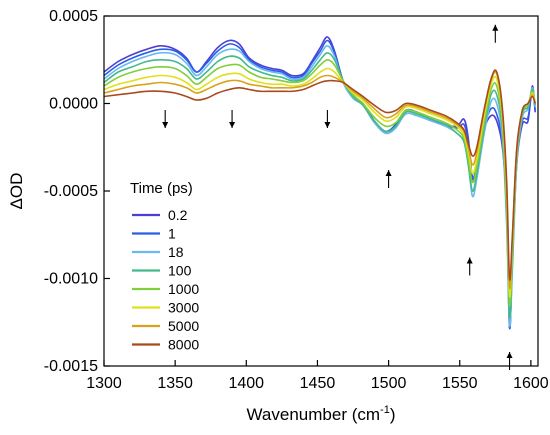 This screenshot has height=435, width=550. What do you see at coordinates (175, 383) in the screenshot?
I see `x-tick-label: 1350` at bounding box center [175, 383].